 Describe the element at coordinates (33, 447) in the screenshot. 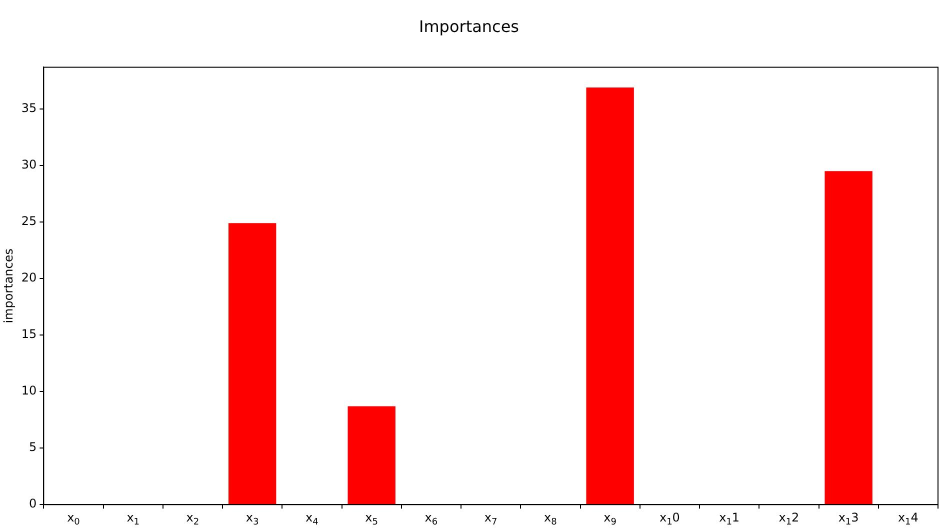

I see `y-tick-label: 5` at that location.